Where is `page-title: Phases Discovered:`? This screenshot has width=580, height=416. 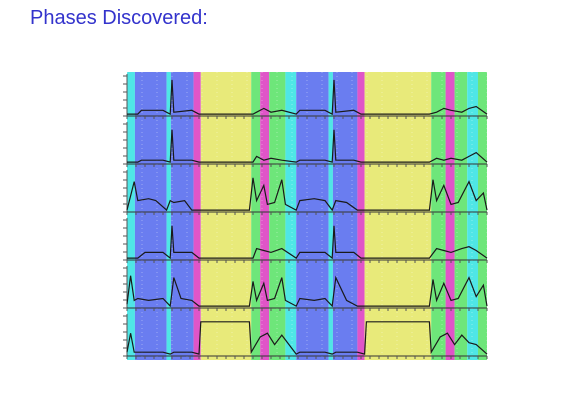
page-title: Phases Discovered: is located at coordinates (119, 18).